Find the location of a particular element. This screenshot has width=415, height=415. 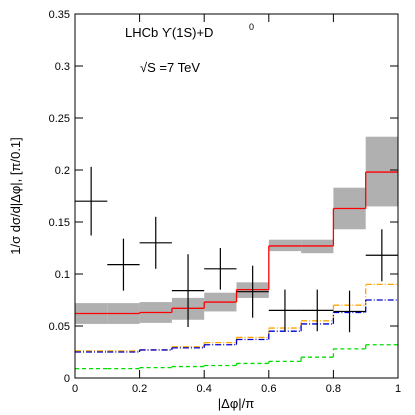

y-tick-label: 0.3 is located at coordinates (62, 67).